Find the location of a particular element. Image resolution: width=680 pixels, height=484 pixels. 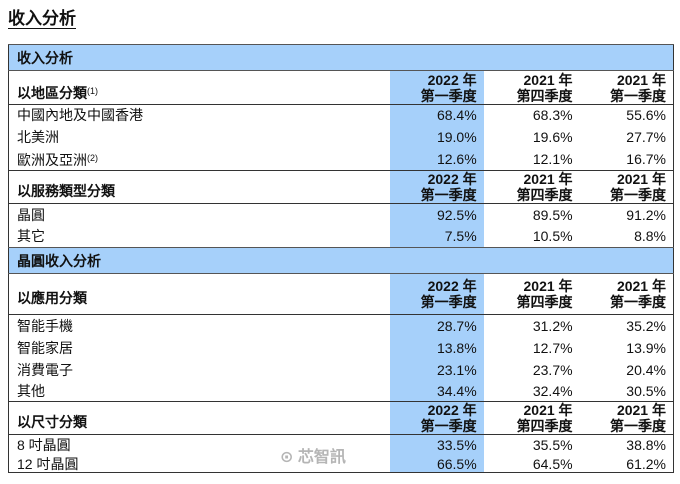

percent-cell: 92.5% is located at coordinates (436, 214).